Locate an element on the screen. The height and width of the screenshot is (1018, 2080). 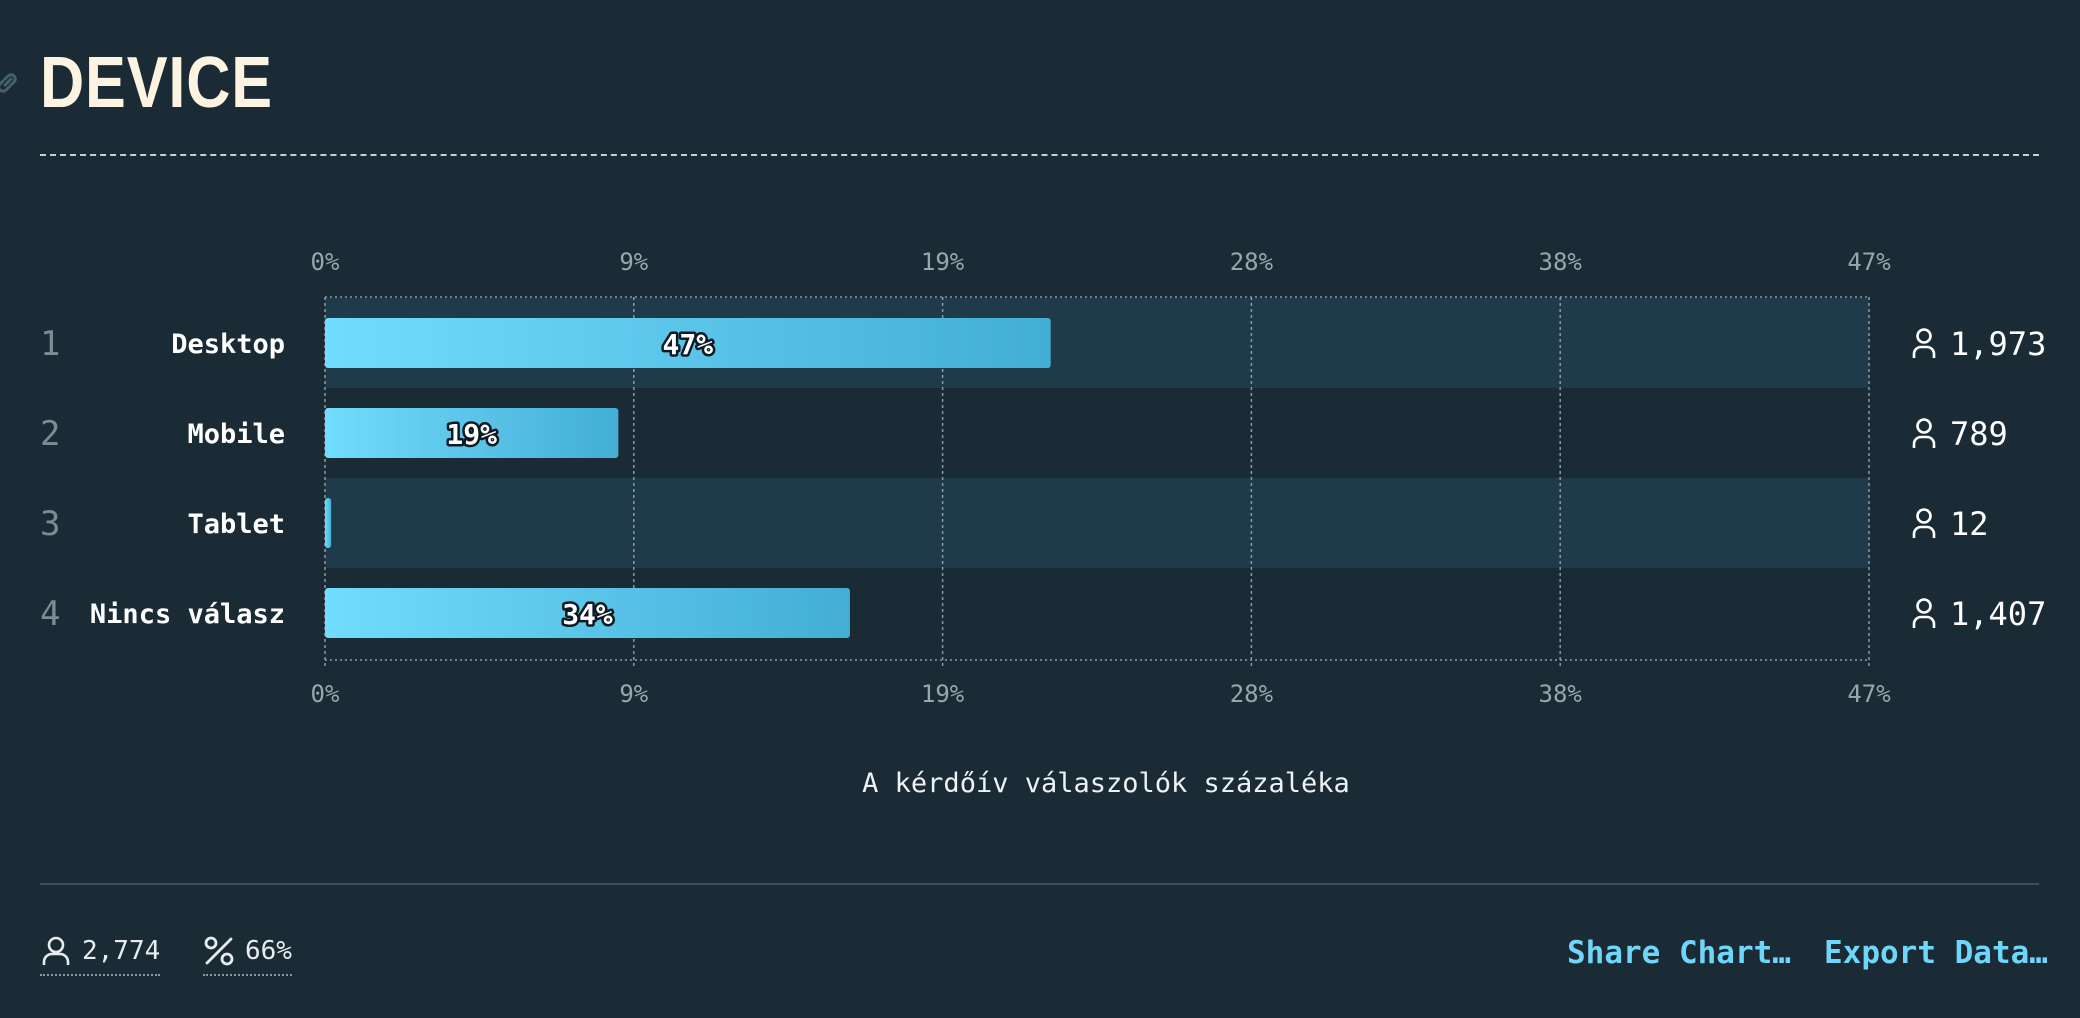
respondent-count: 789 is located at coordinates (1979, 434).